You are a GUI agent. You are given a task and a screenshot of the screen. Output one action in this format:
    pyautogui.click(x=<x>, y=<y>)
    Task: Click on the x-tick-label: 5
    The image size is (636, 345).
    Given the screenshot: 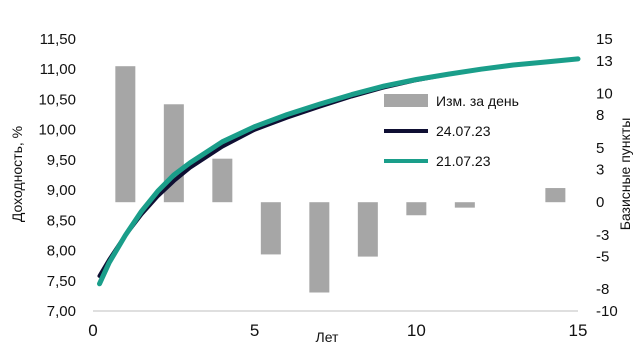 What is the action you would take?
    pyautogui.click(x=254, y=330)
    